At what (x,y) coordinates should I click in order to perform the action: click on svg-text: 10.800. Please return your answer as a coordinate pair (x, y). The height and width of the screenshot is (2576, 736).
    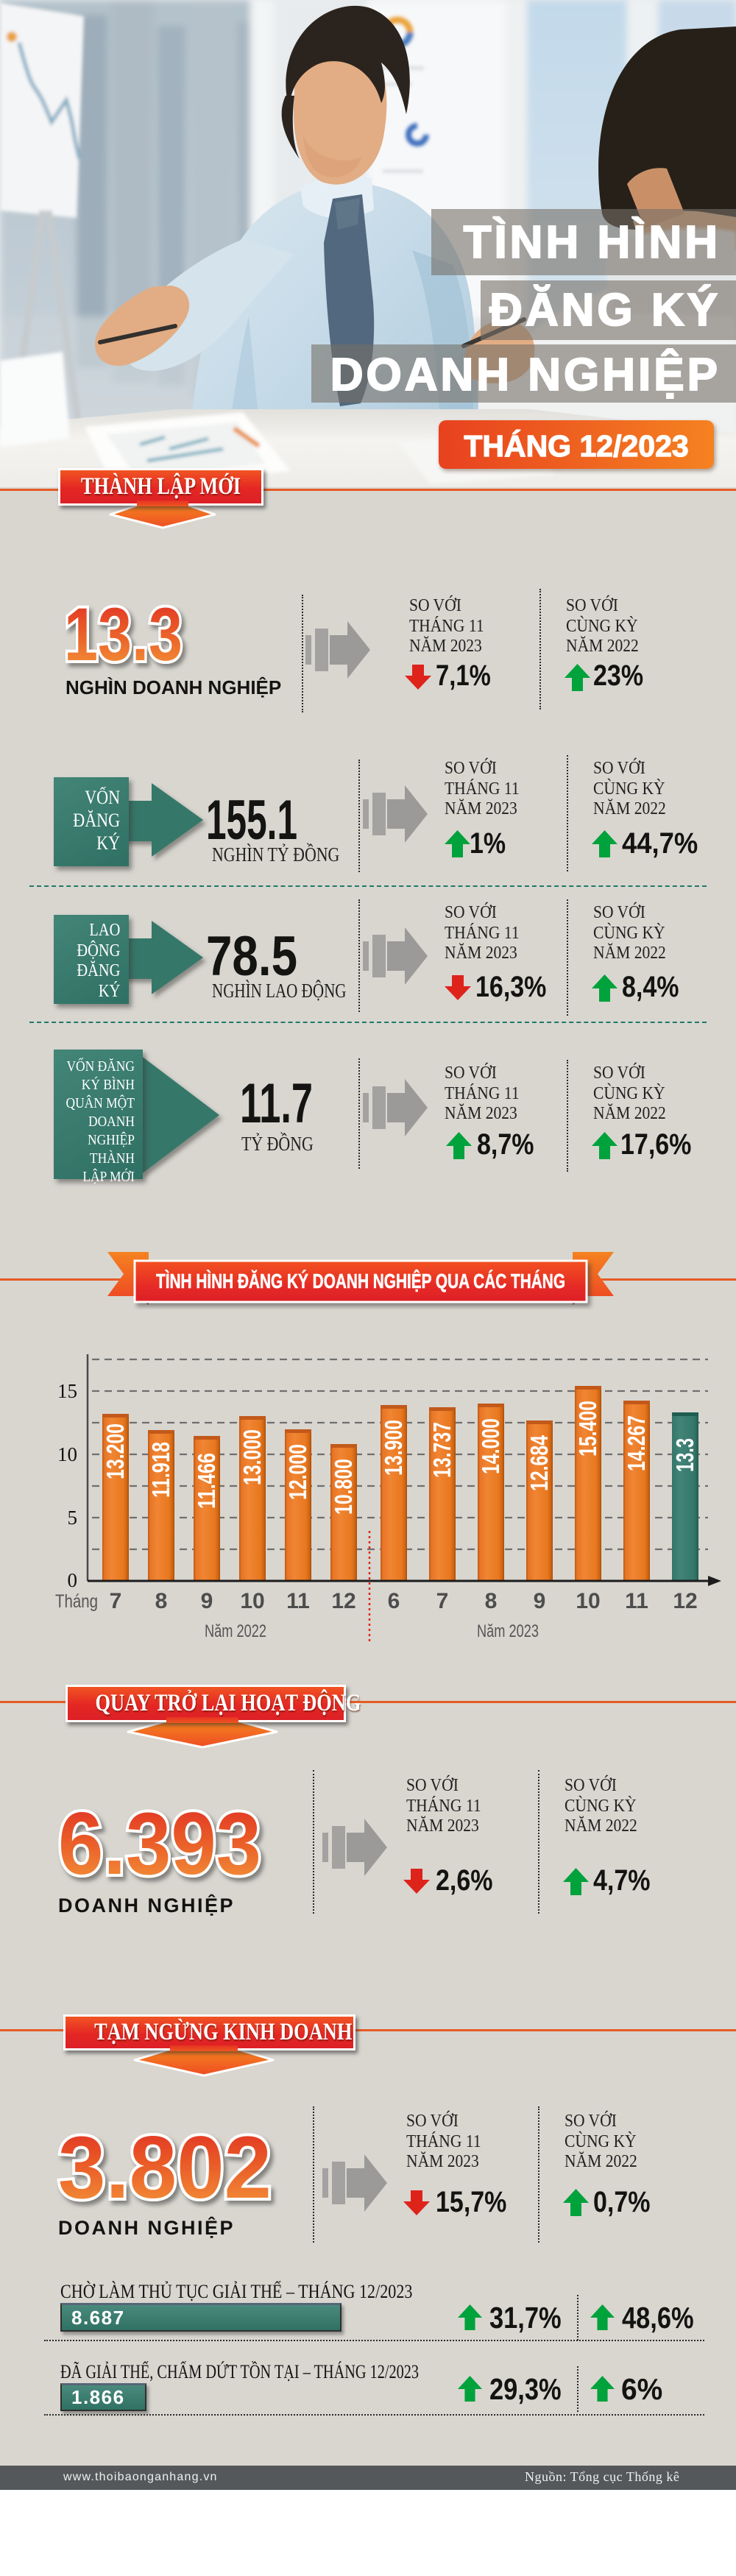
    Looking at the image, I should click on (343, 1487).